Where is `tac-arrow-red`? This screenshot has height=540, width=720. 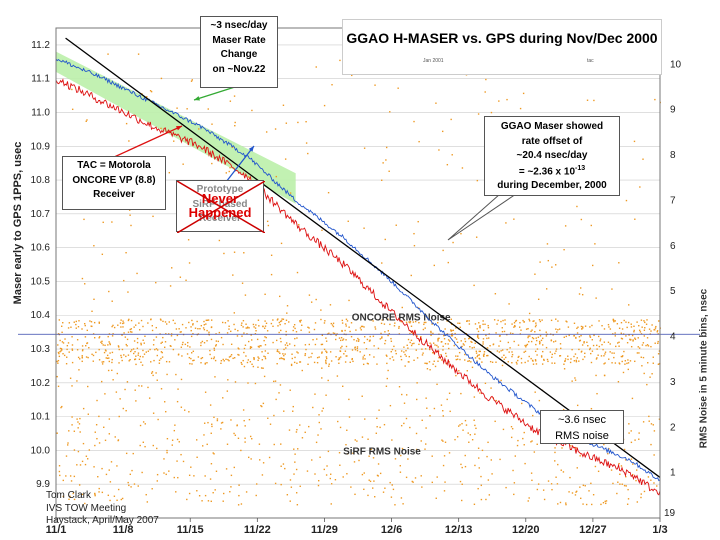
tac-arrow-red is located at coordinates (147, 142).